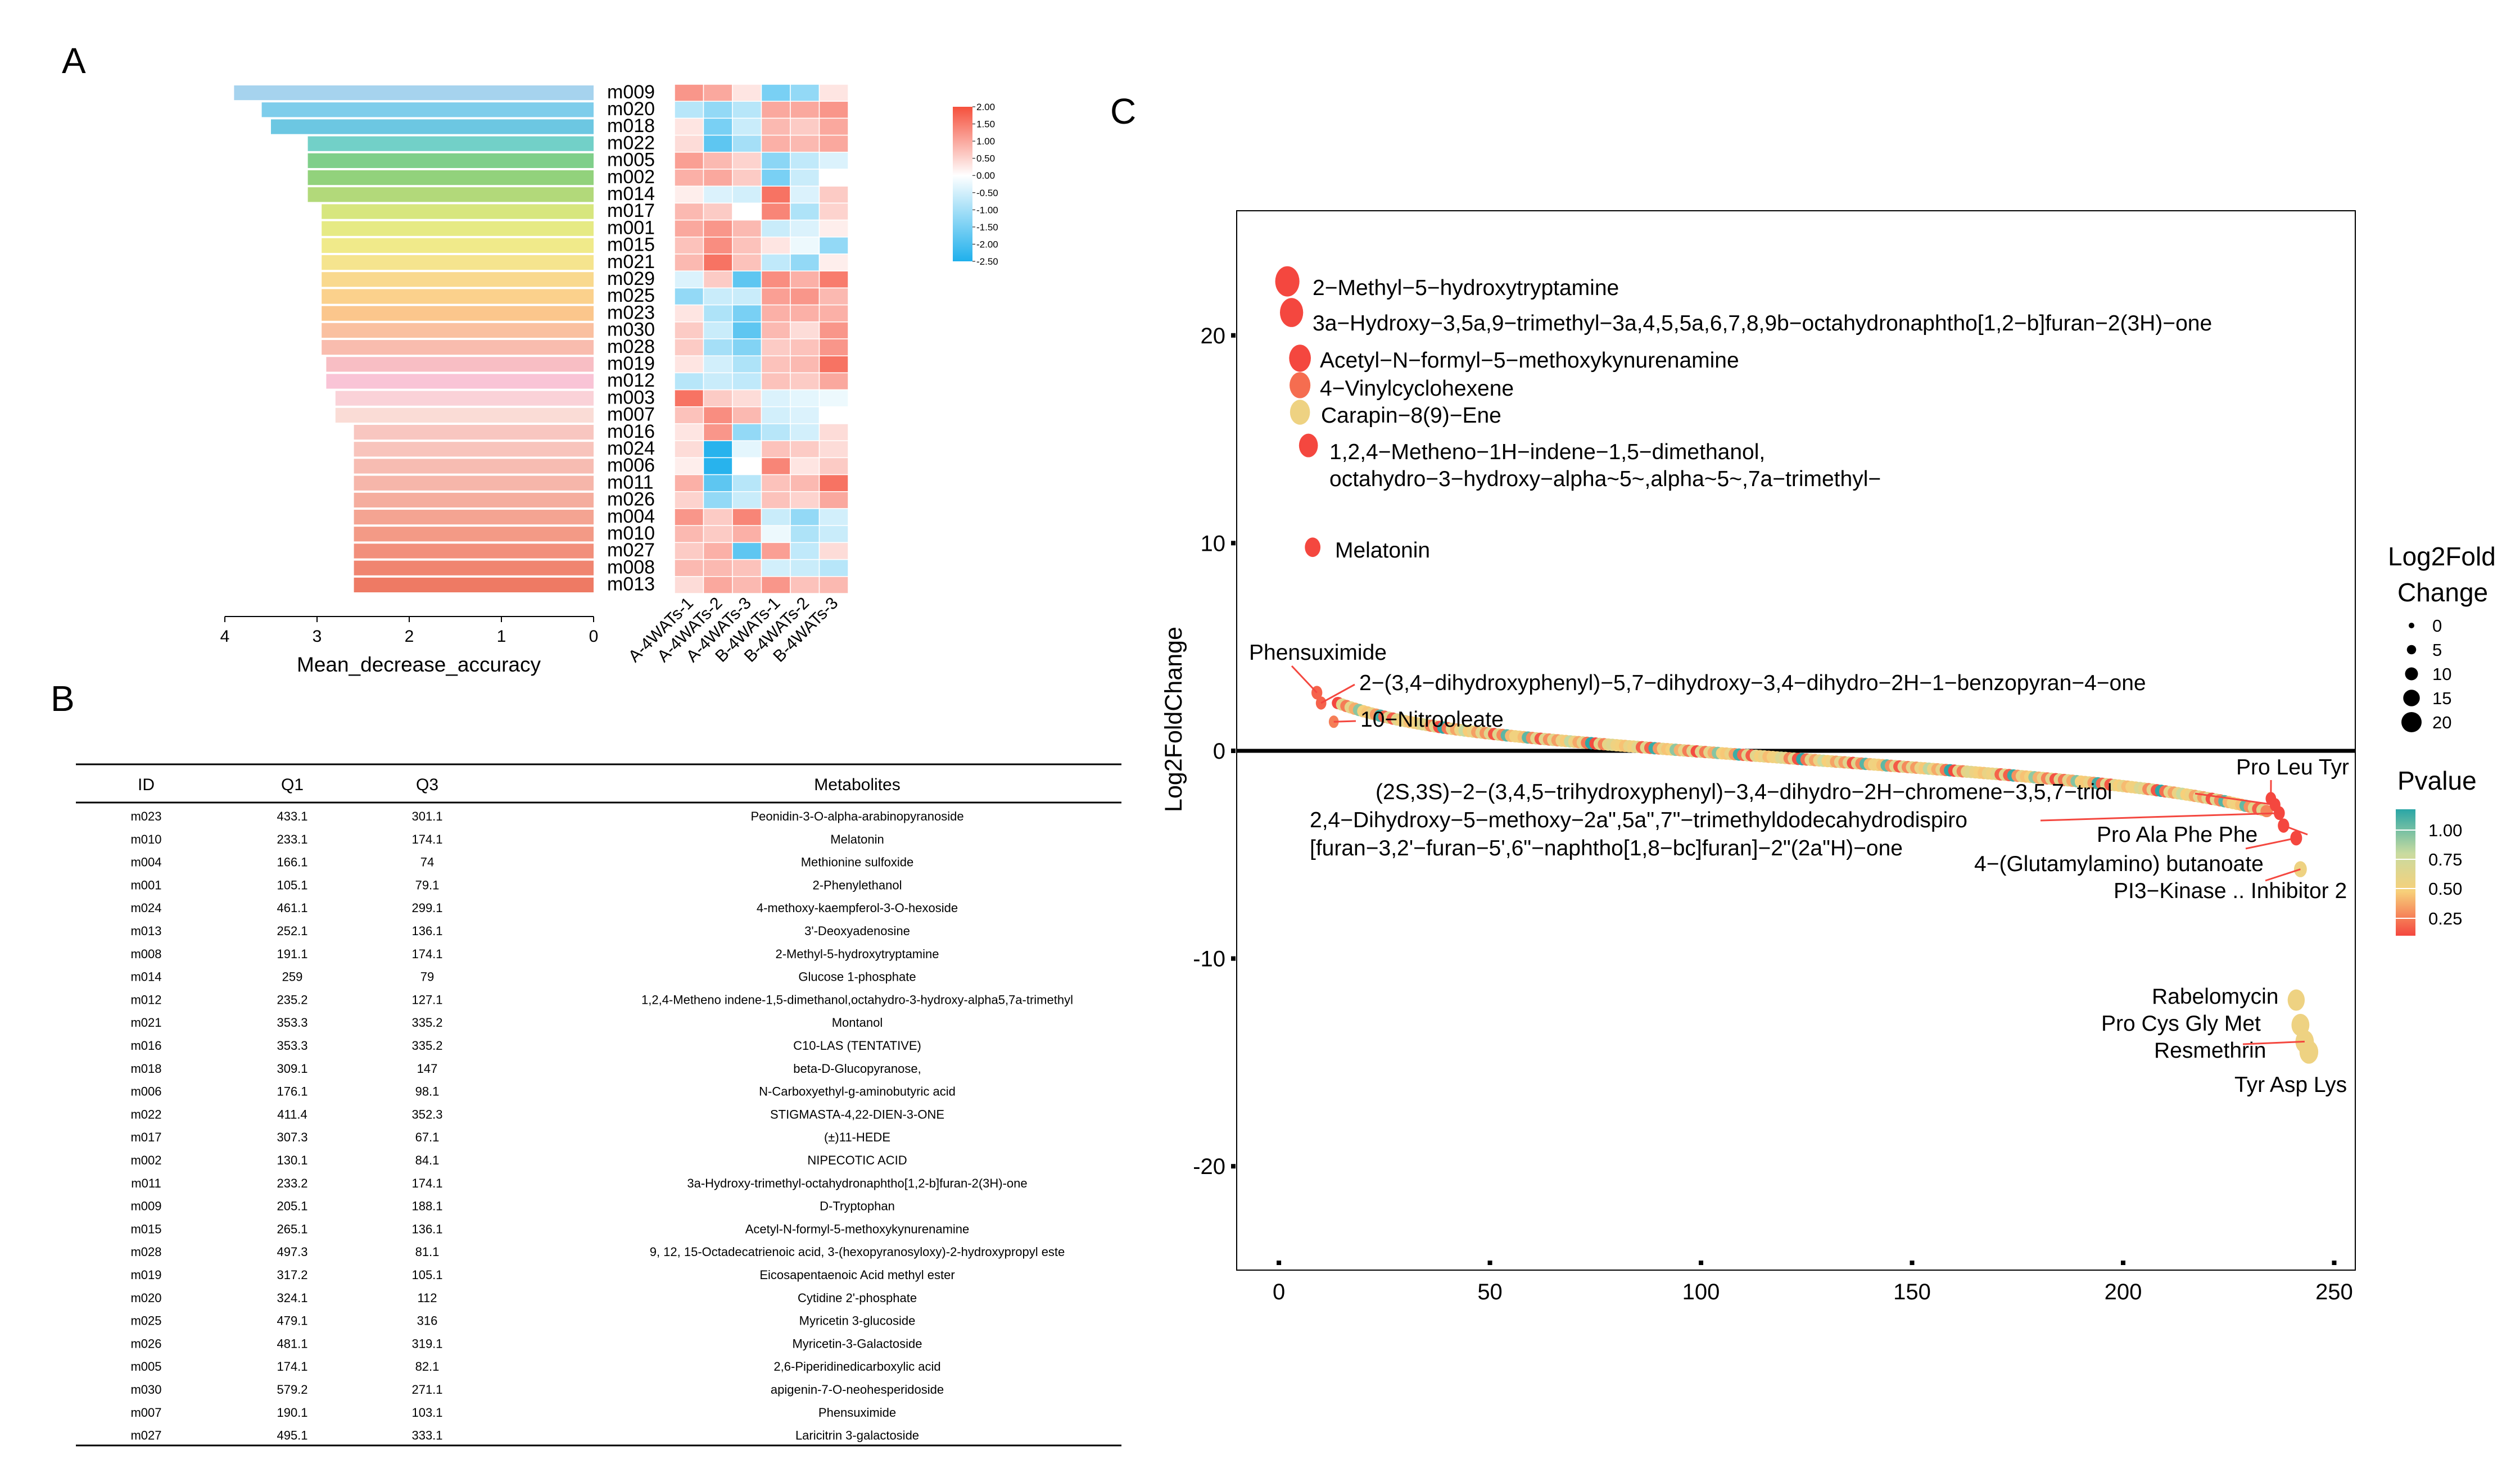  Describe the element at coordinates (450, 143) in the screenshot. I see `importance-bar-m022` at that location.